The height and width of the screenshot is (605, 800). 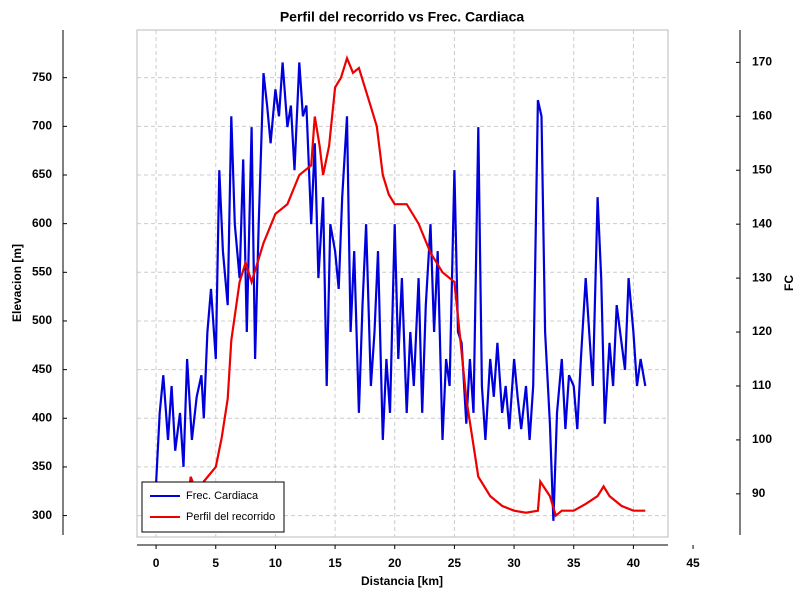 What do you see at coordinates (514, 563) in the screenshot?
I see `x-tick-label: 30` at bounding box center [514, 563].